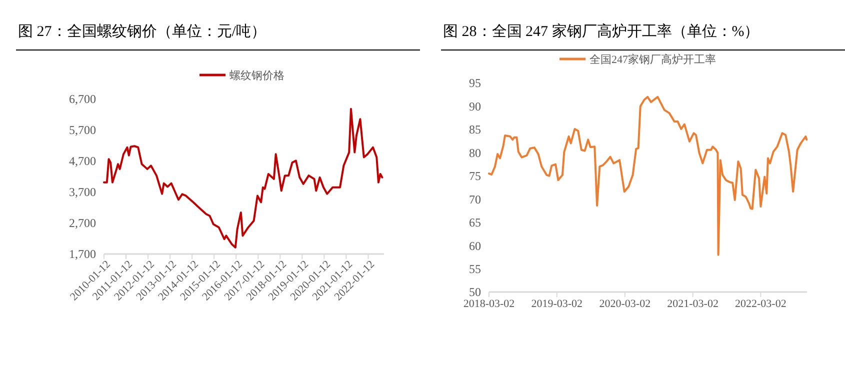  Describe the element at coordinates (489, 304) in the screenshot. I see `x-tick-label: 2018-03-02` at that location.